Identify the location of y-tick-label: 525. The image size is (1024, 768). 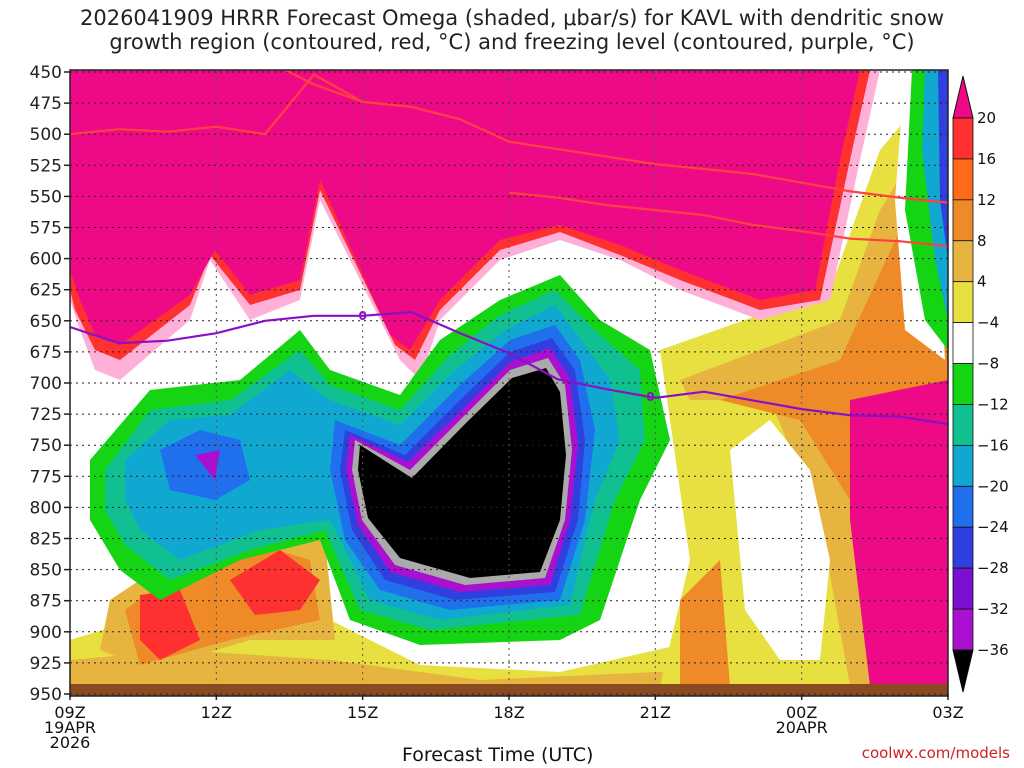
(46, 166).